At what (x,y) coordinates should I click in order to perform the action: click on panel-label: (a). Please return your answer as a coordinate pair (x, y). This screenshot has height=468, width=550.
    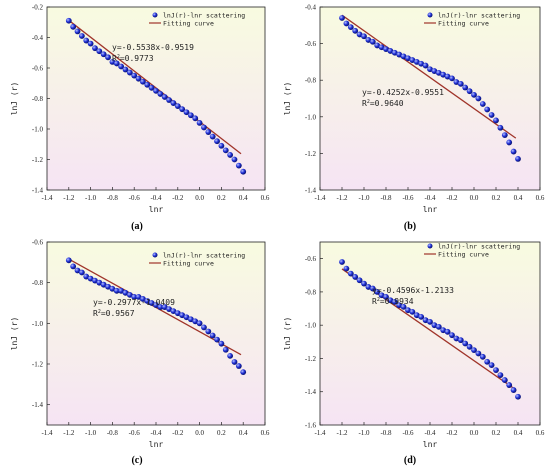
    Looking at the image, I should click on (137, 226).